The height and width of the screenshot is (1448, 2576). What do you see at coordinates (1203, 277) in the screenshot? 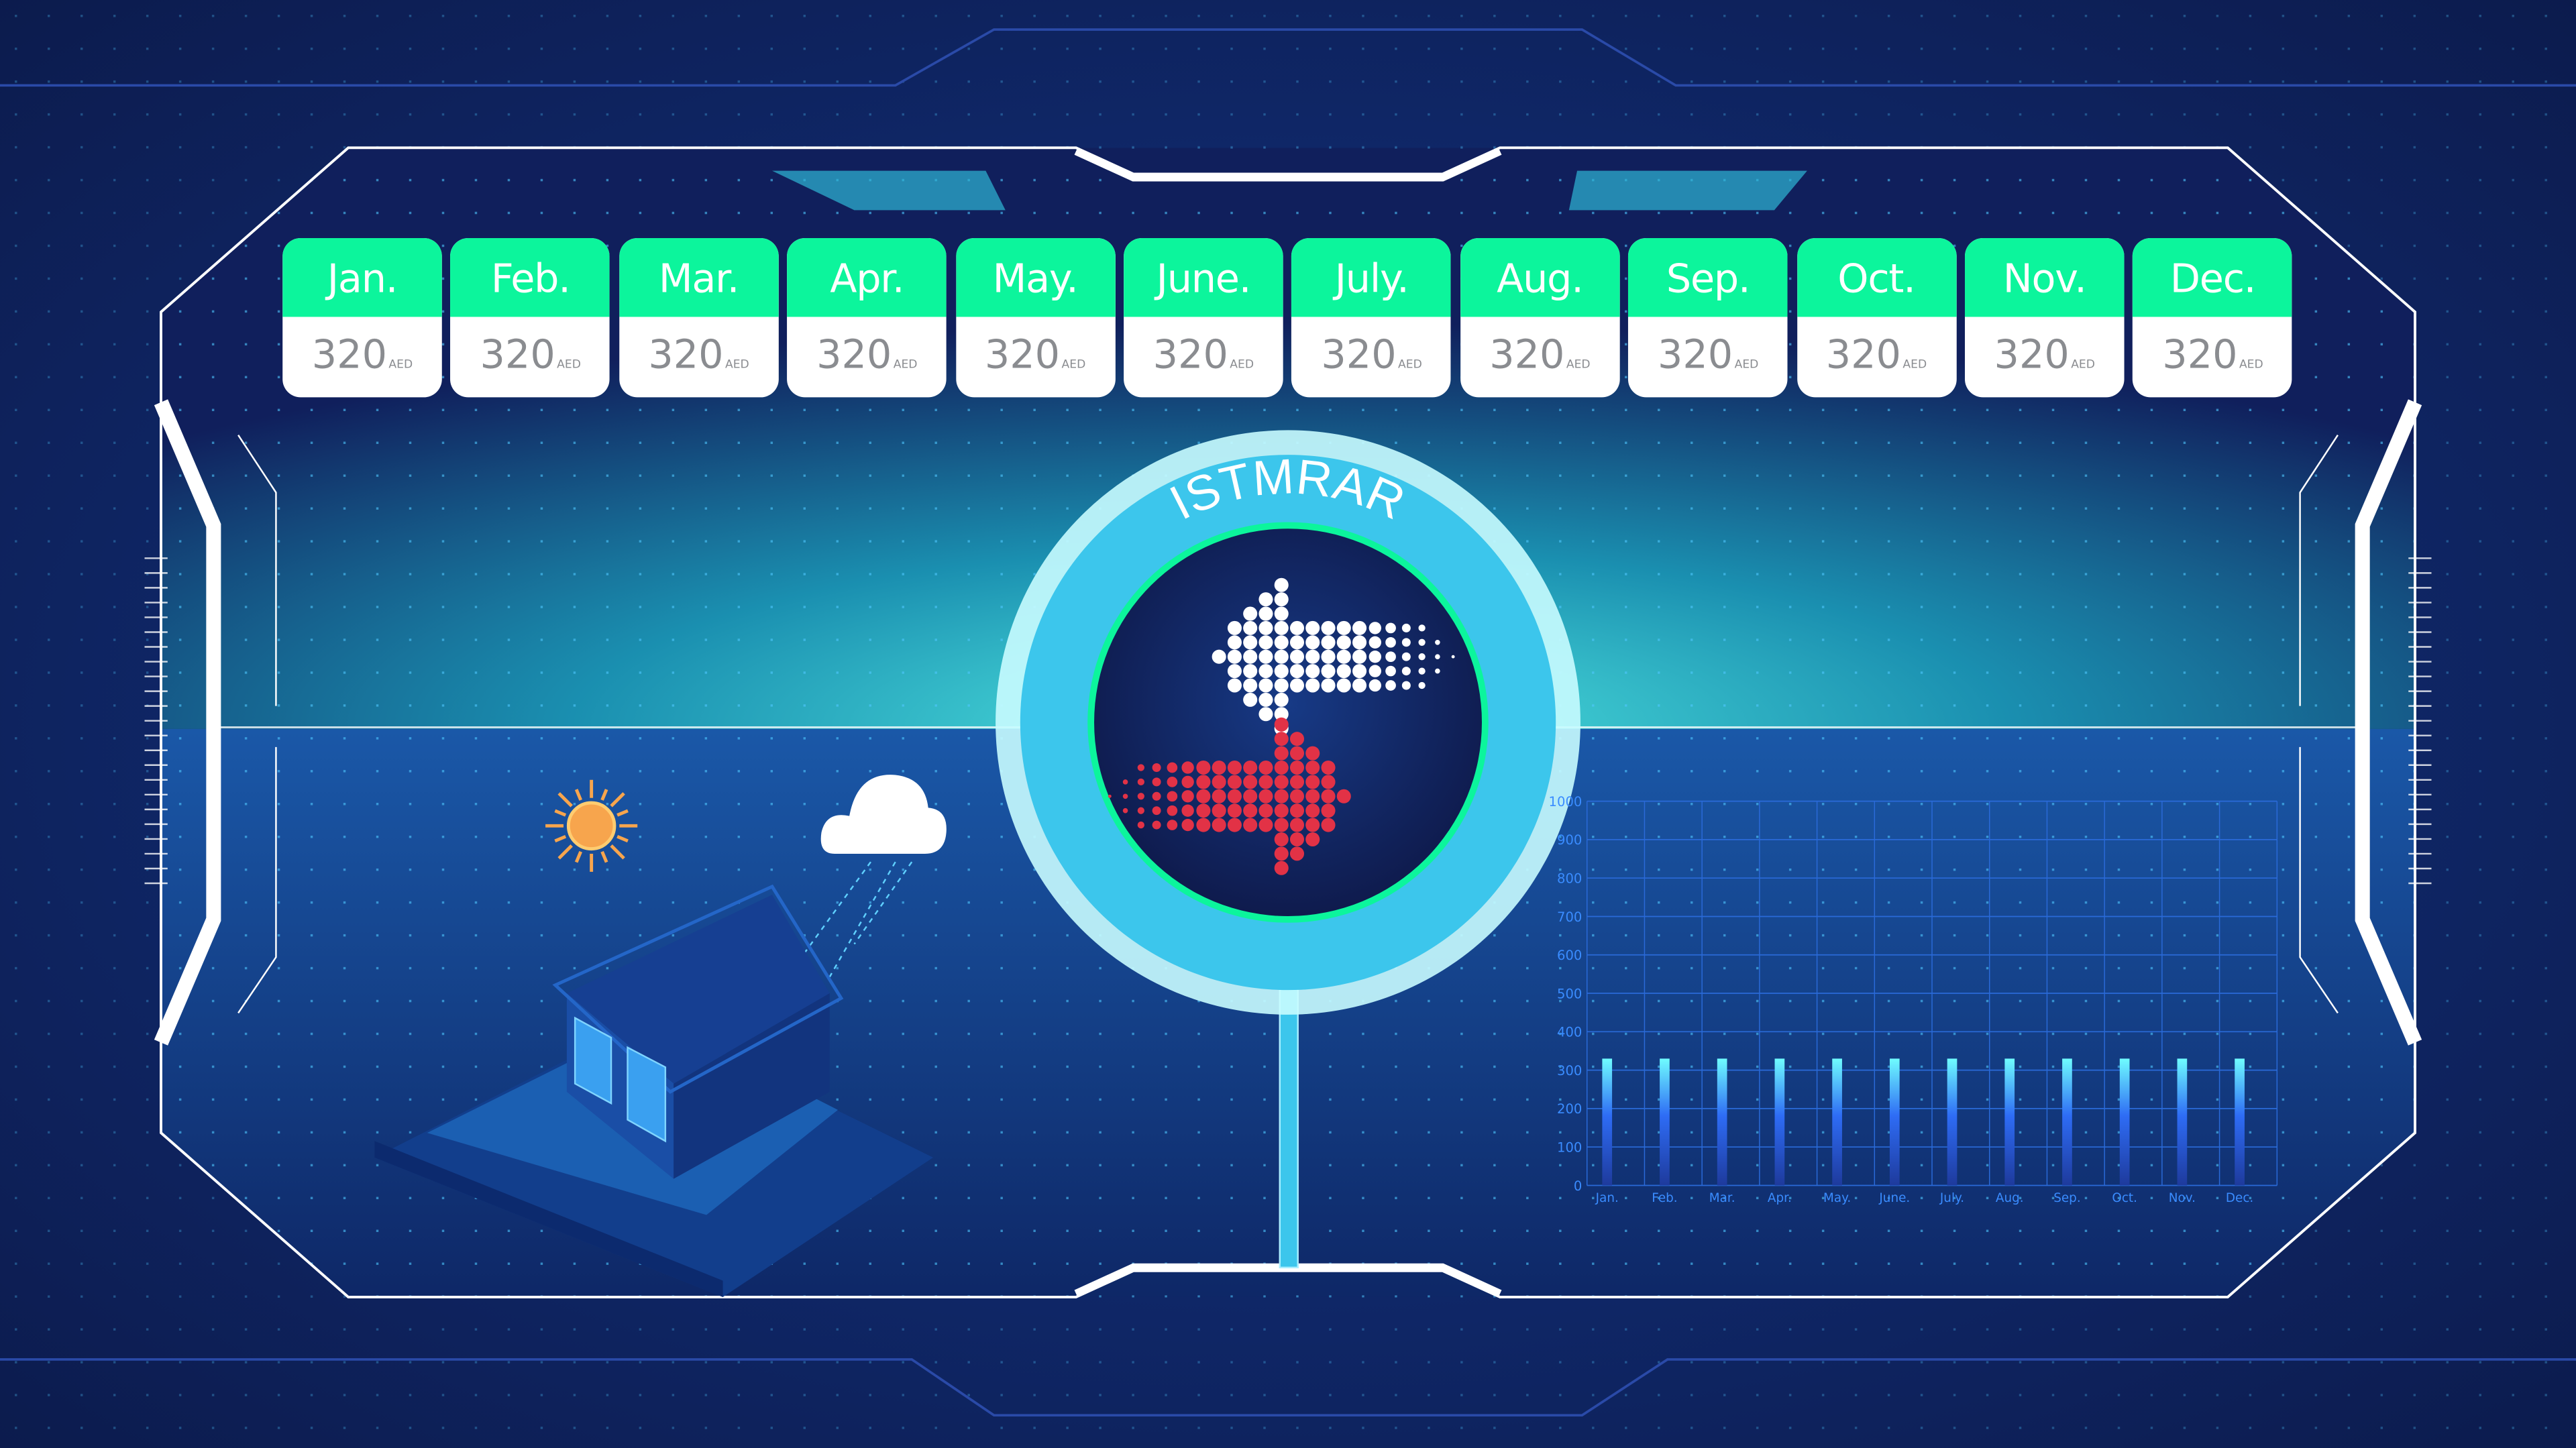
I see `month-label: June.` at bounding box center [1203, 277].